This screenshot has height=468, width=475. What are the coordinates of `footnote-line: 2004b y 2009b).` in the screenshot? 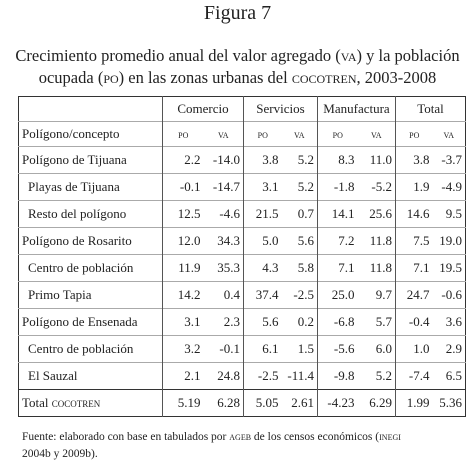 It's located at (60, 454).